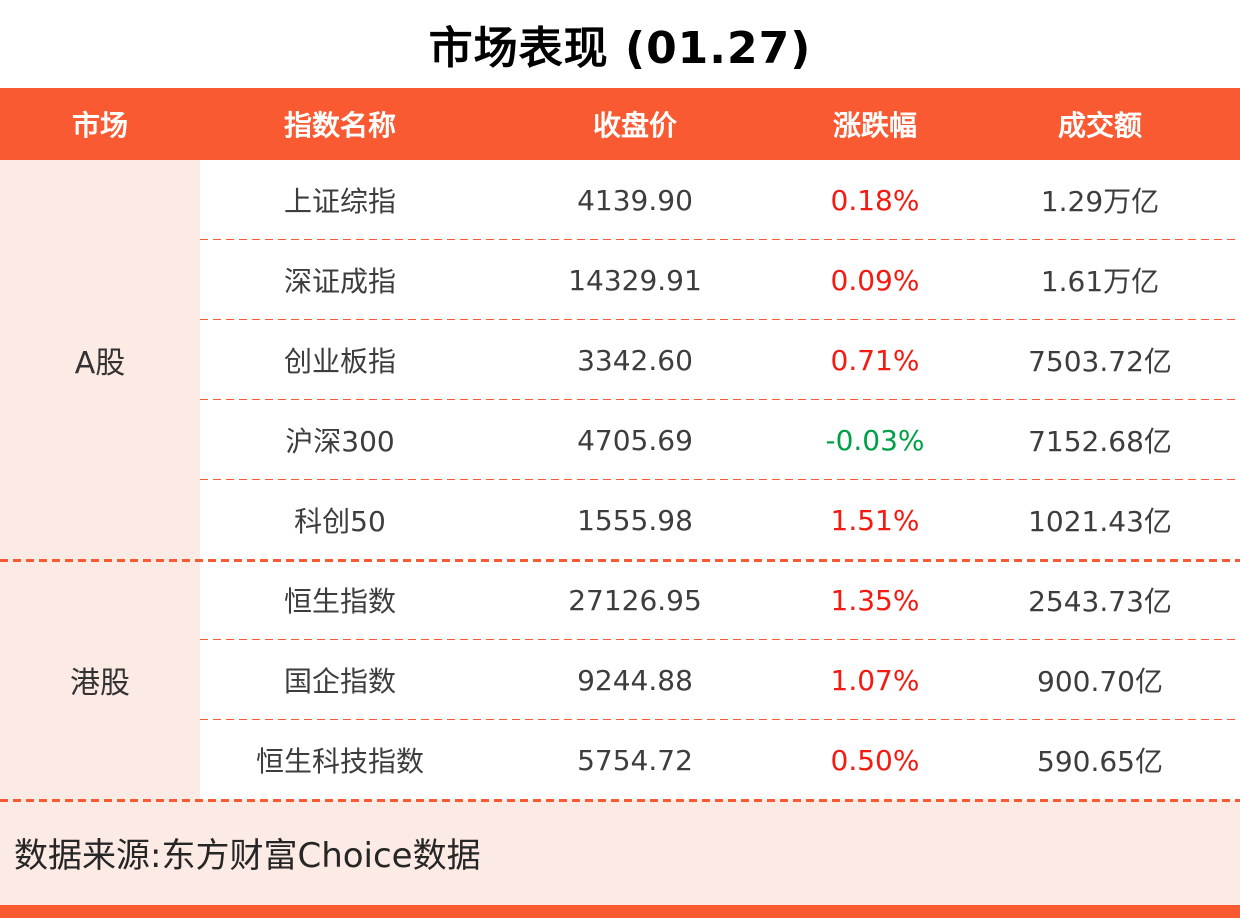  I want to click on header-cell-change: 涨跌幅, so click(874, 125).